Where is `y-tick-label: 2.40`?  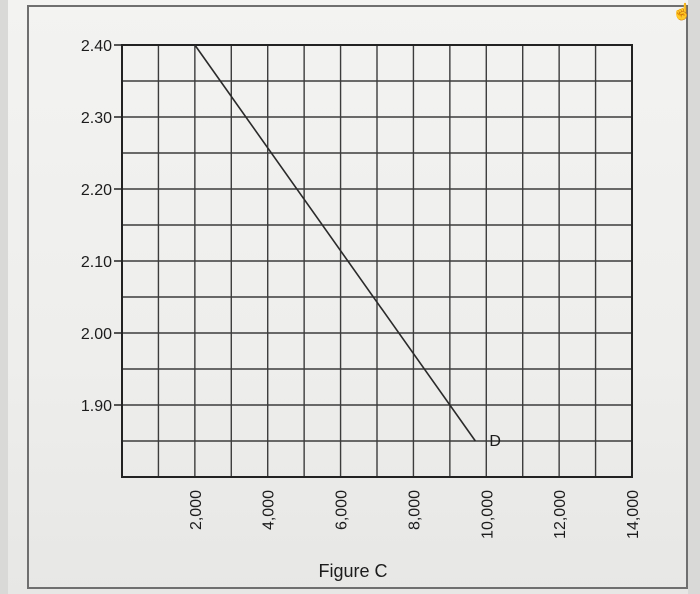
y-tick-label: 2.40 is located at coordinates (96, 46).